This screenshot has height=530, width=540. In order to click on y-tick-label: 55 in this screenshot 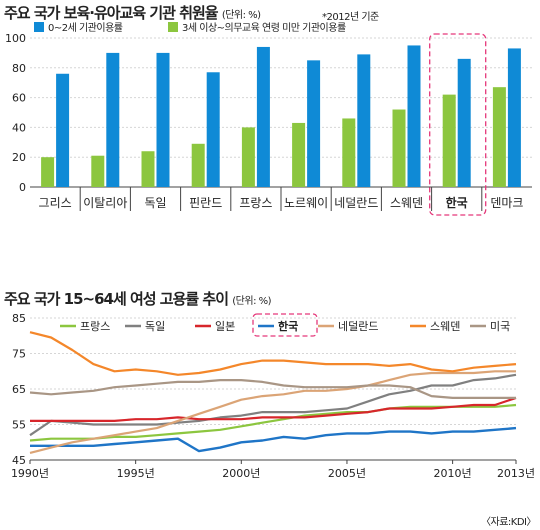, I will do `click(19, 425)`.